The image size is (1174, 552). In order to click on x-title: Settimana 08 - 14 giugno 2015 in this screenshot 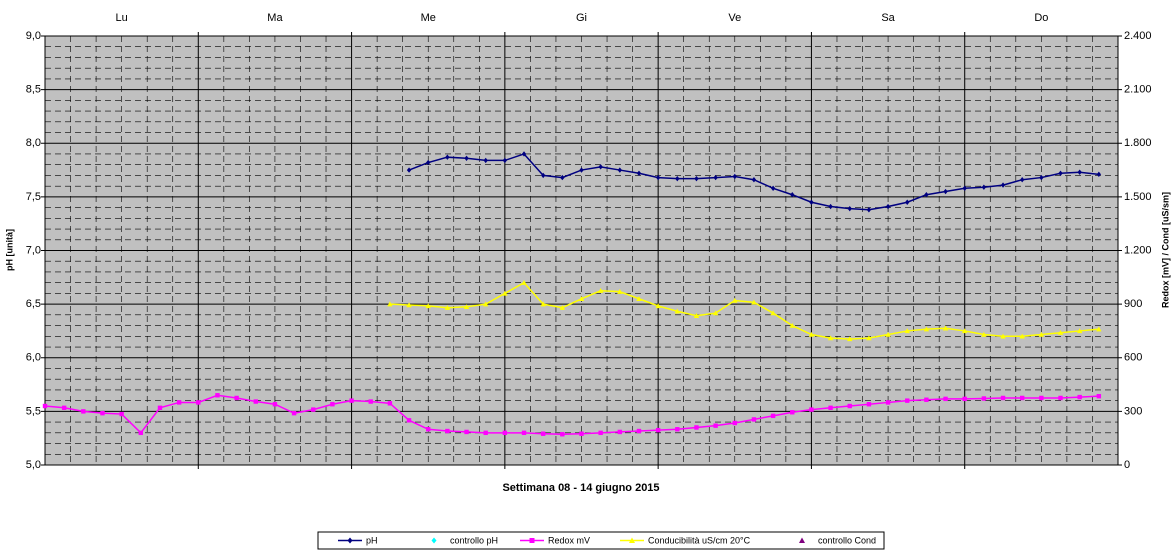, I will do `click(580, 488)`.